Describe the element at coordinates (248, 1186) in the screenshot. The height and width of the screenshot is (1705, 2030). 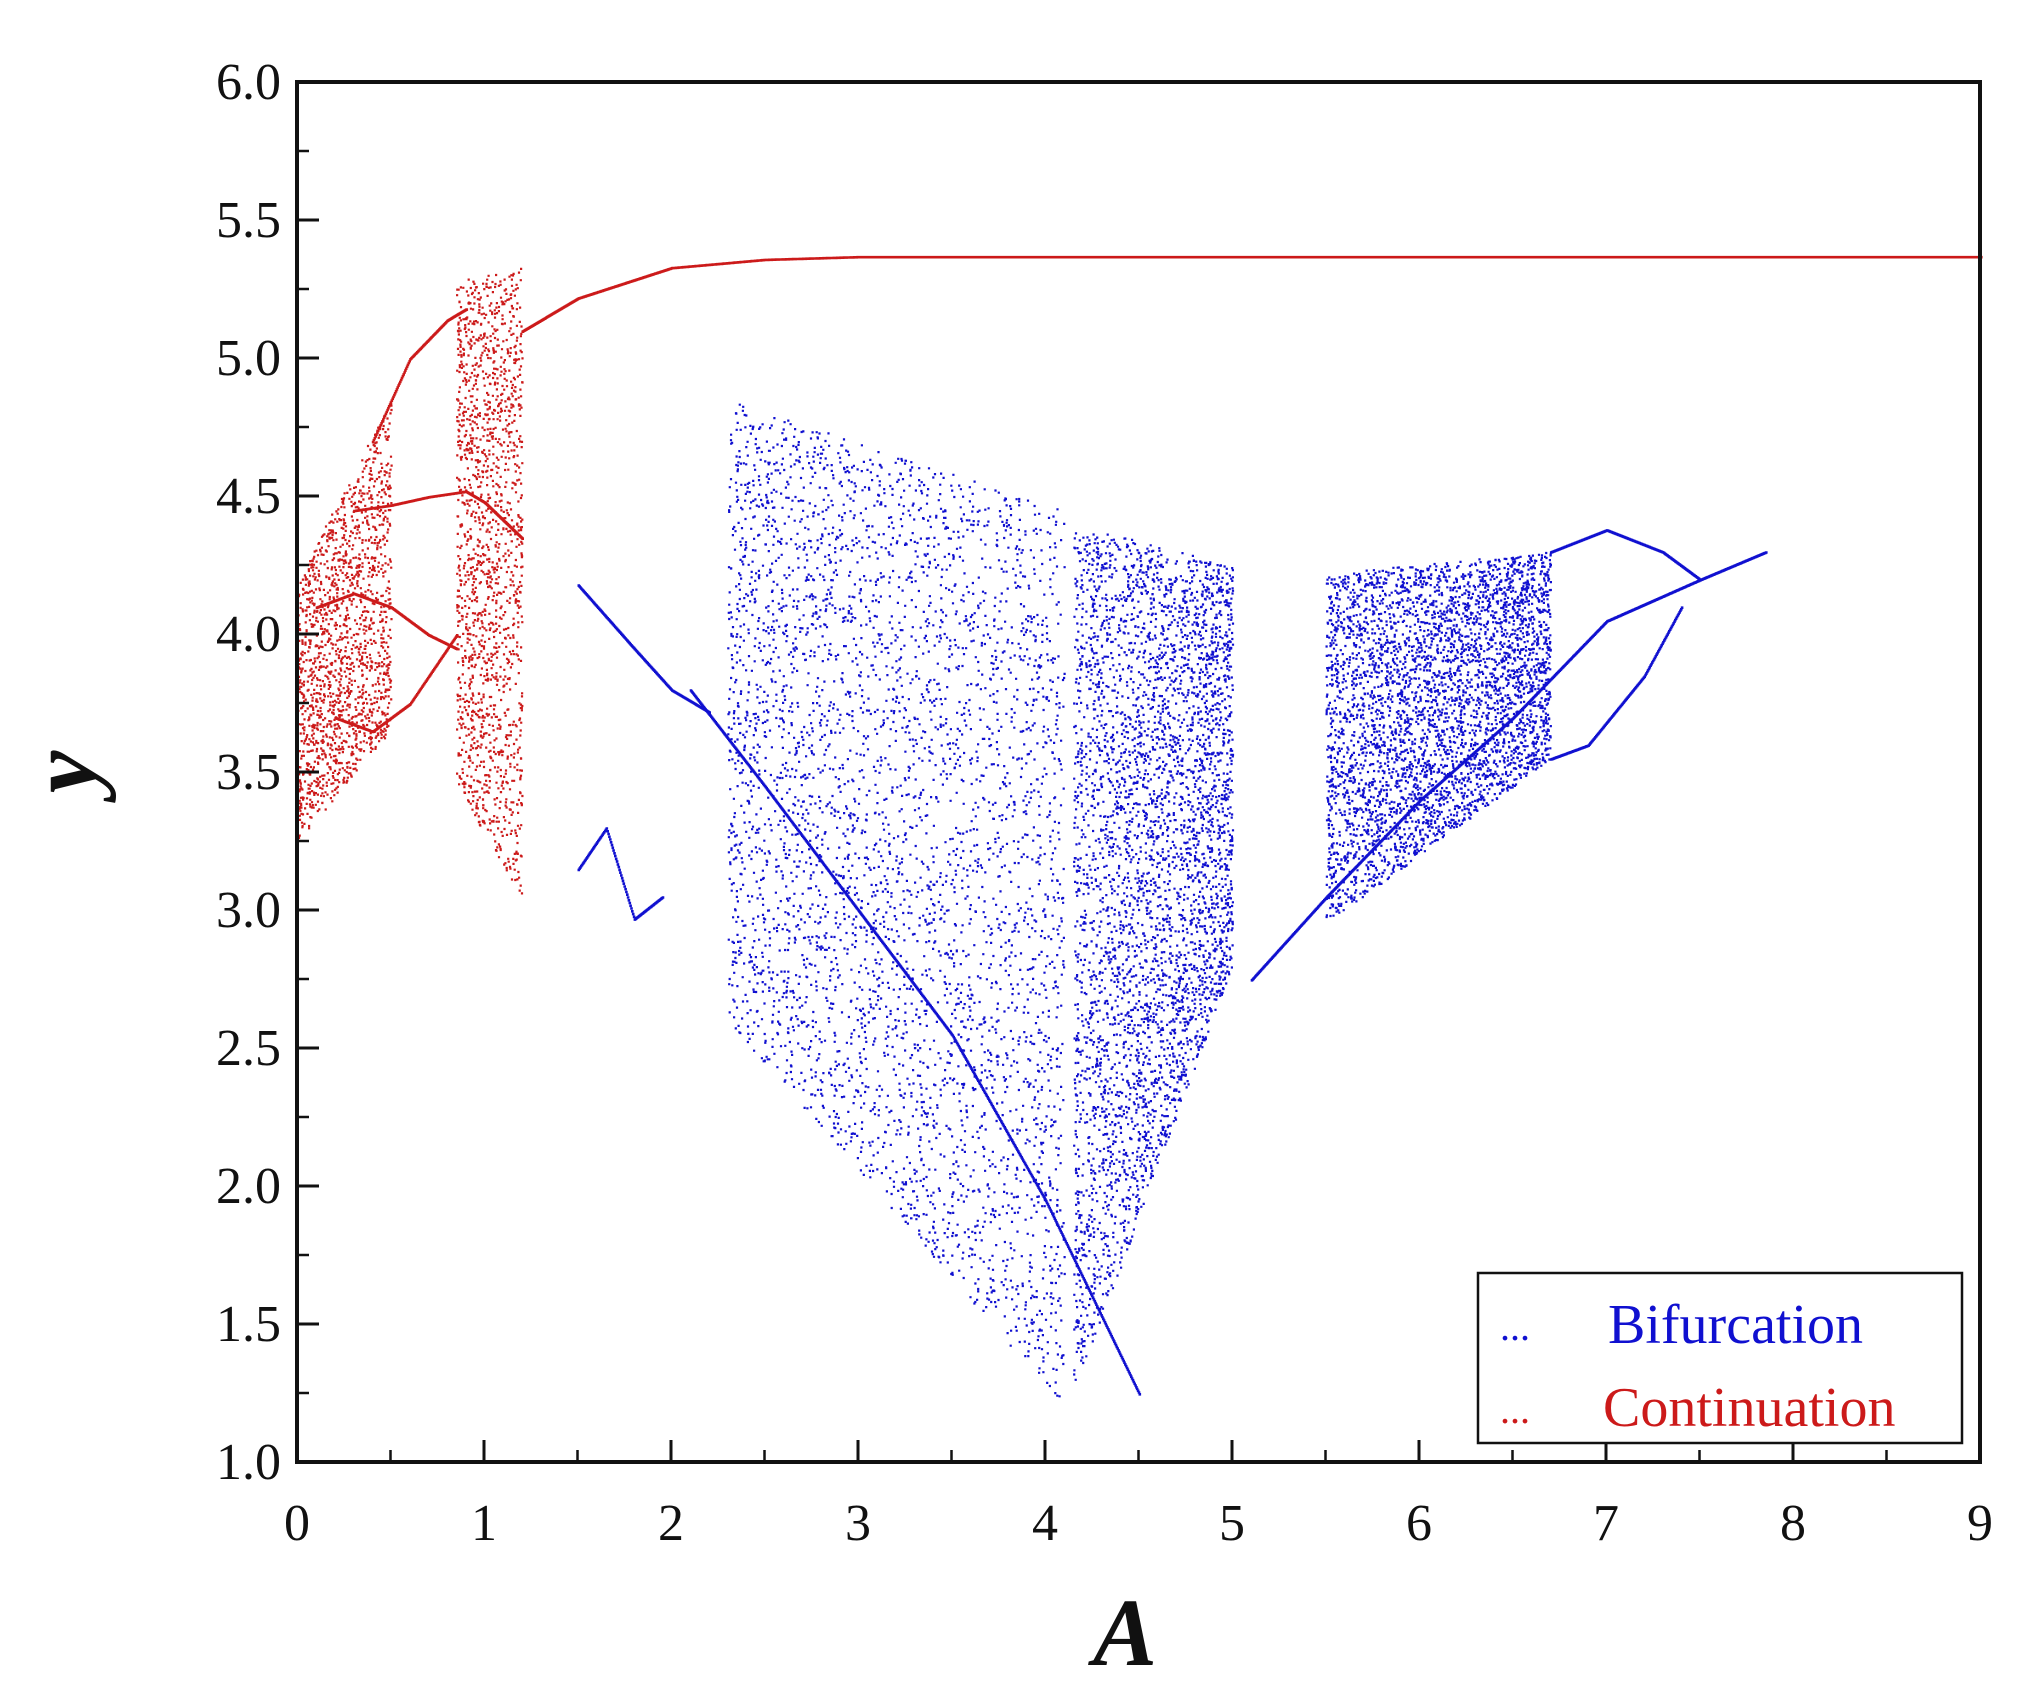
I see `y-tick-label: 2.0` at that location.